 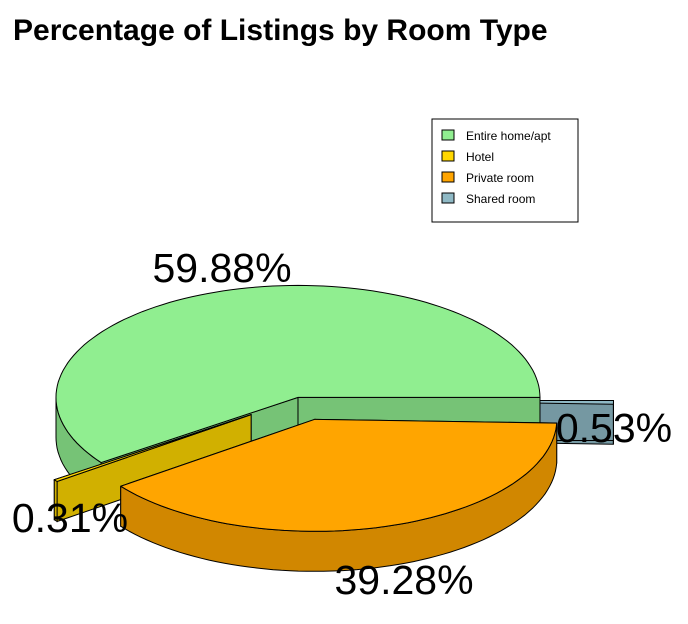 What do you see at coordinates (70, 518) in the screenshot?
I see `slice-label-hotel: 0.31%` at bounding box center [70, 518].